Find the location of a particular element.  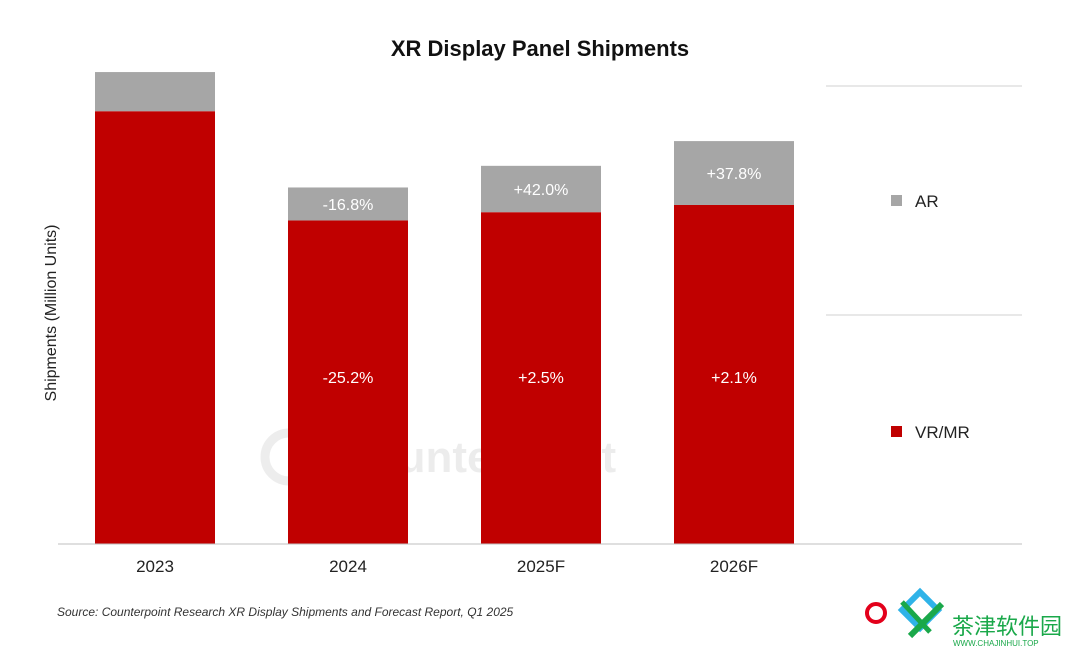

corner-logo-text: 茶津软件园 is located at coordinates (1007, 627).